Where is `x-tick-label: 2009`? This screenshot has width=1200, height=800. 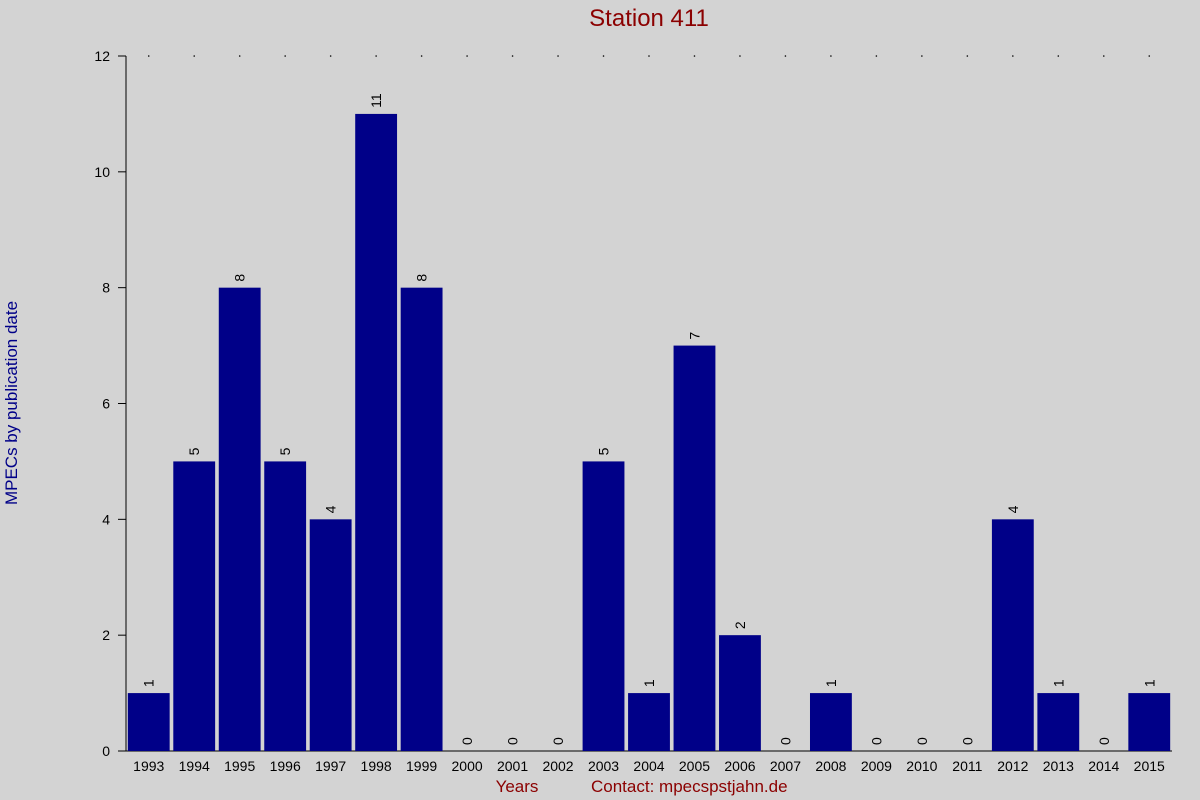
x-tick-label: 2009 is located at coordinates (876, 766).